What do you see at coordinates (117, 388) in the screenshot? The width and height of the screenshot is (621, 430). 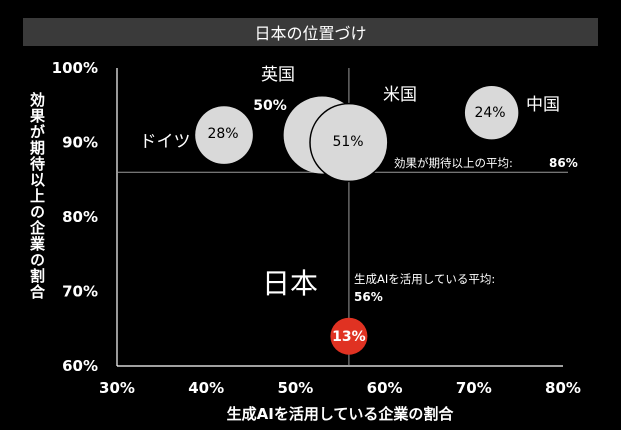 I see `x-tick-label: 30%` at bounding box center [117, 388].